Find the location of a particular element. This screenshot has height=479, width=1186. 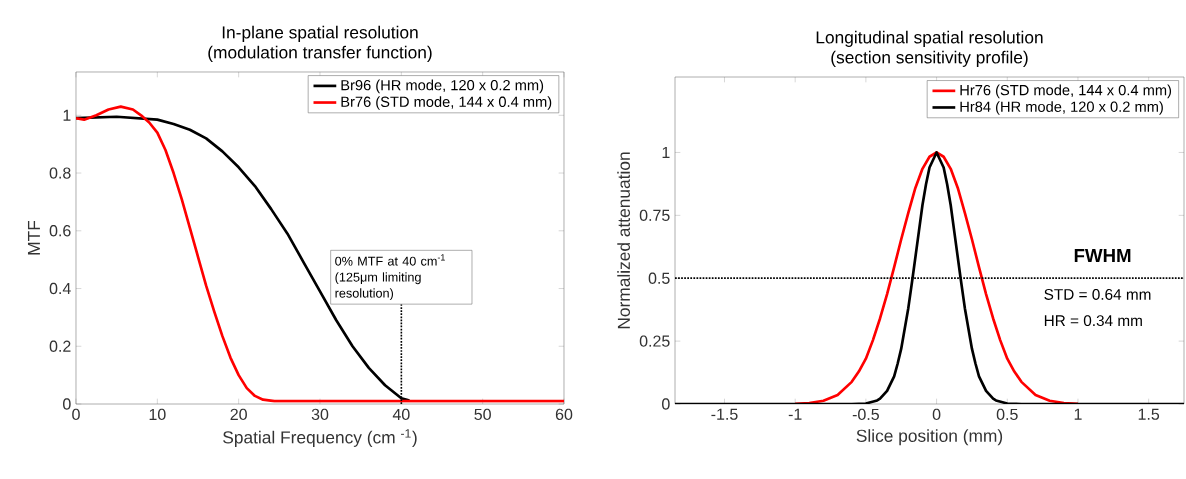

x-tick-label: -0.5 is located at coordinates (865, 414).